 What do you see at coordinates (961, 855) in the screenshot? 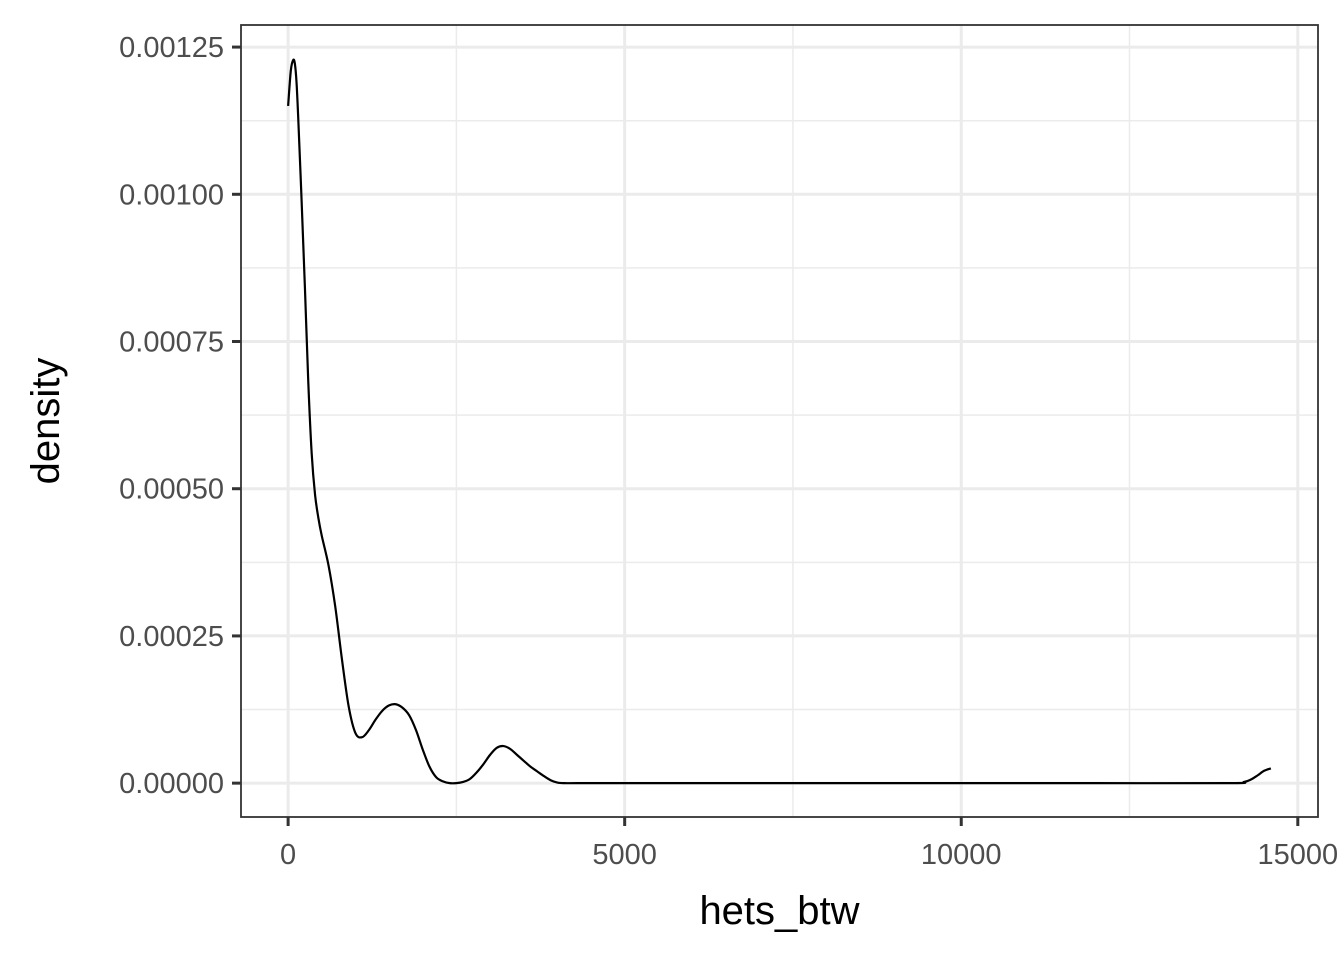
I see `x-tick-label: 10000` at bounding box center [961, 855].